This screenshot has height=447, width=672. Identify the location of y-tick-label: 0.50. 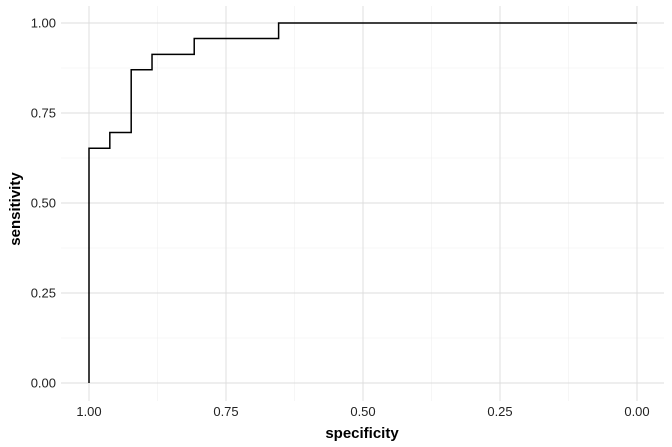
(43, 203).